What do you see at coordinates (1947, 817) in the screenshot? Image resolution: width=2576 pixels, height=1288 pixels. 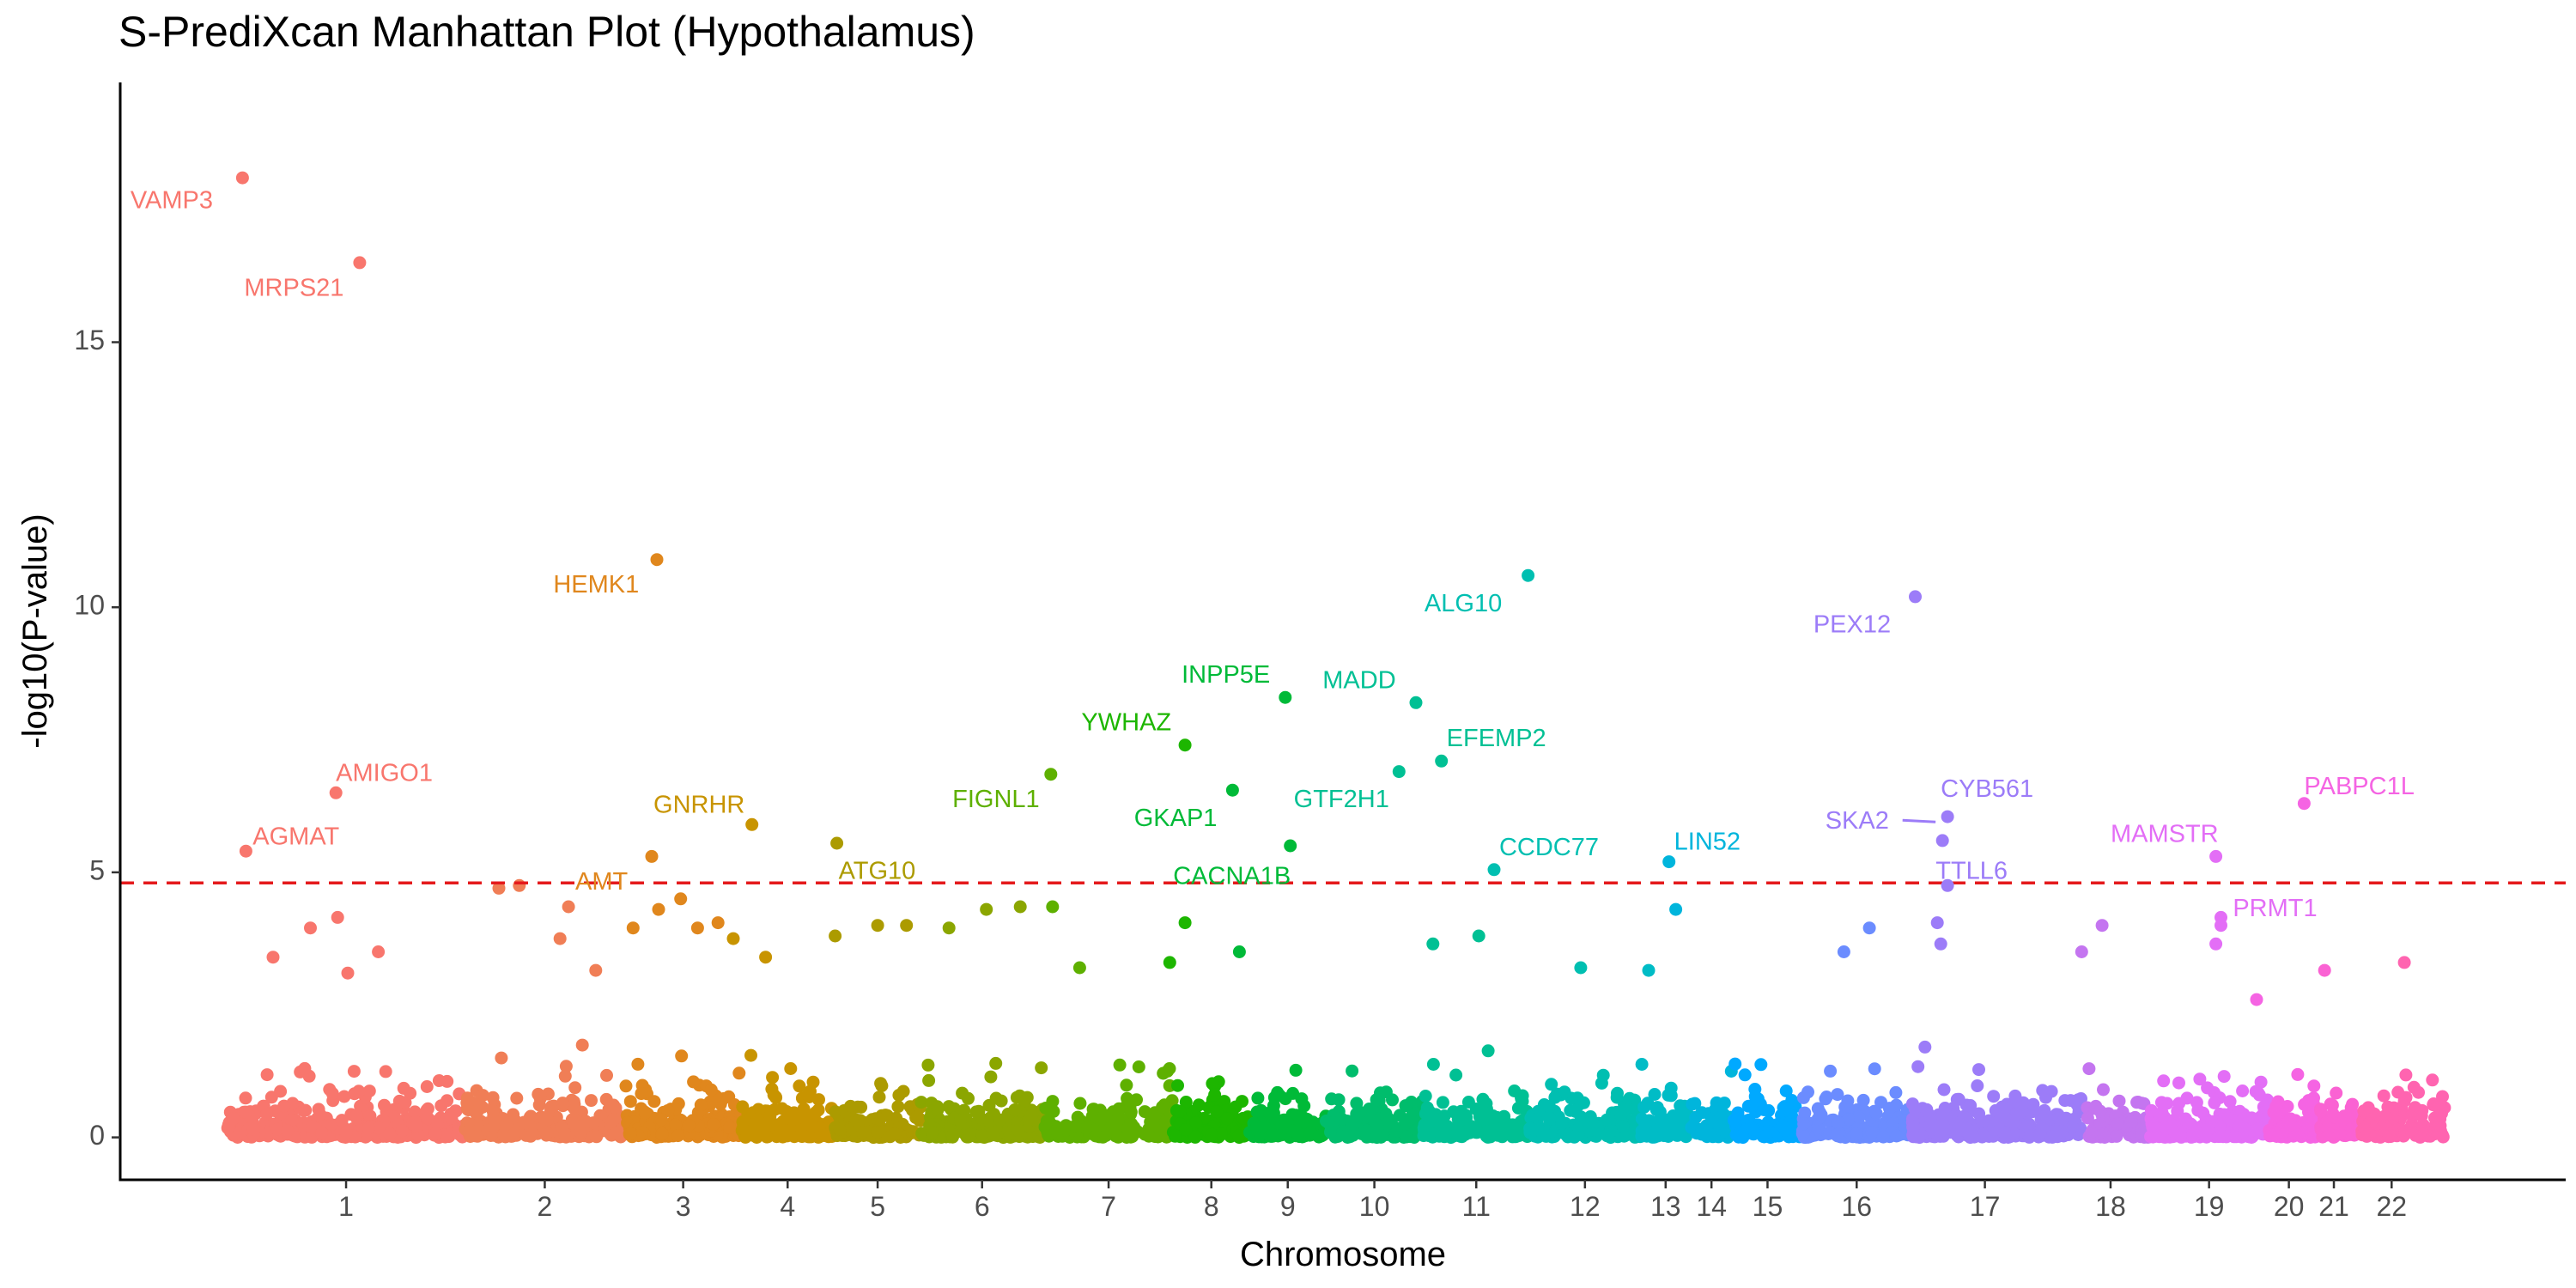 I see `gene-point-cyb561` at bounding box center [1947, 817].